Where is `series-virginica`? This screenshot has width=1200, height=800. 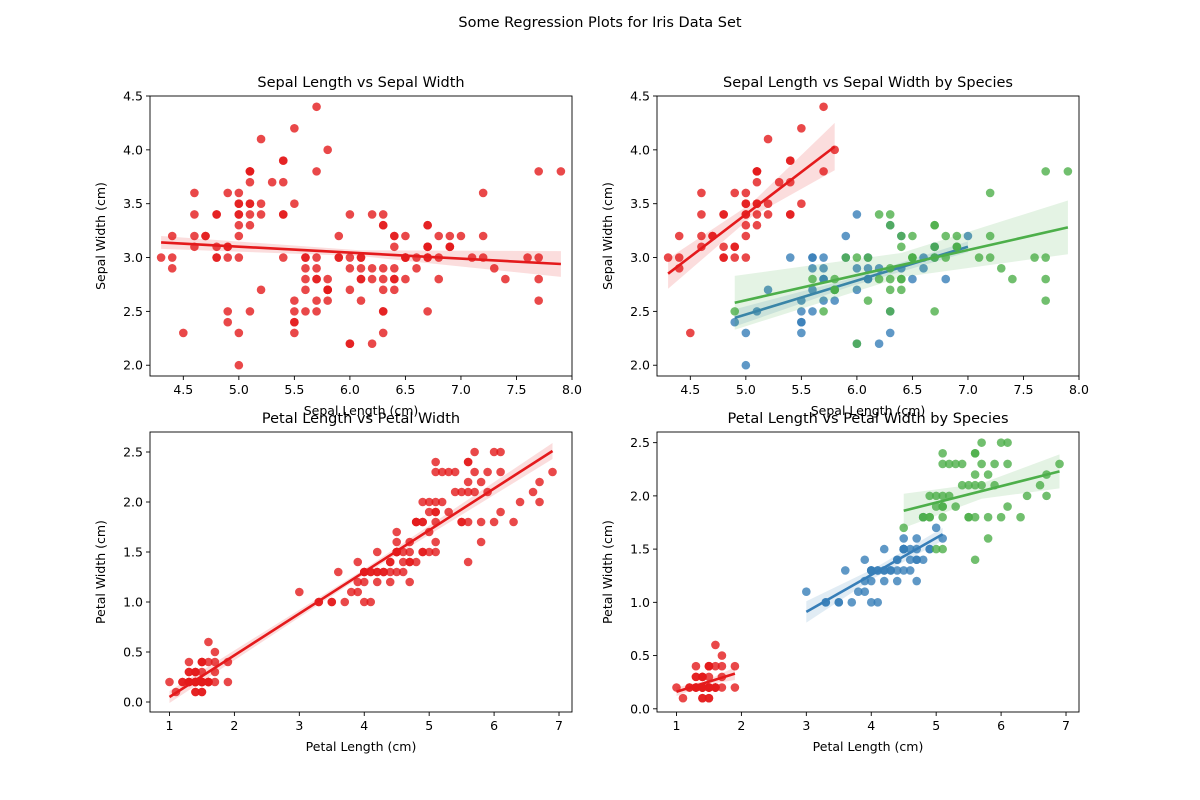 series-virginica is located at coordinates (981, 501).